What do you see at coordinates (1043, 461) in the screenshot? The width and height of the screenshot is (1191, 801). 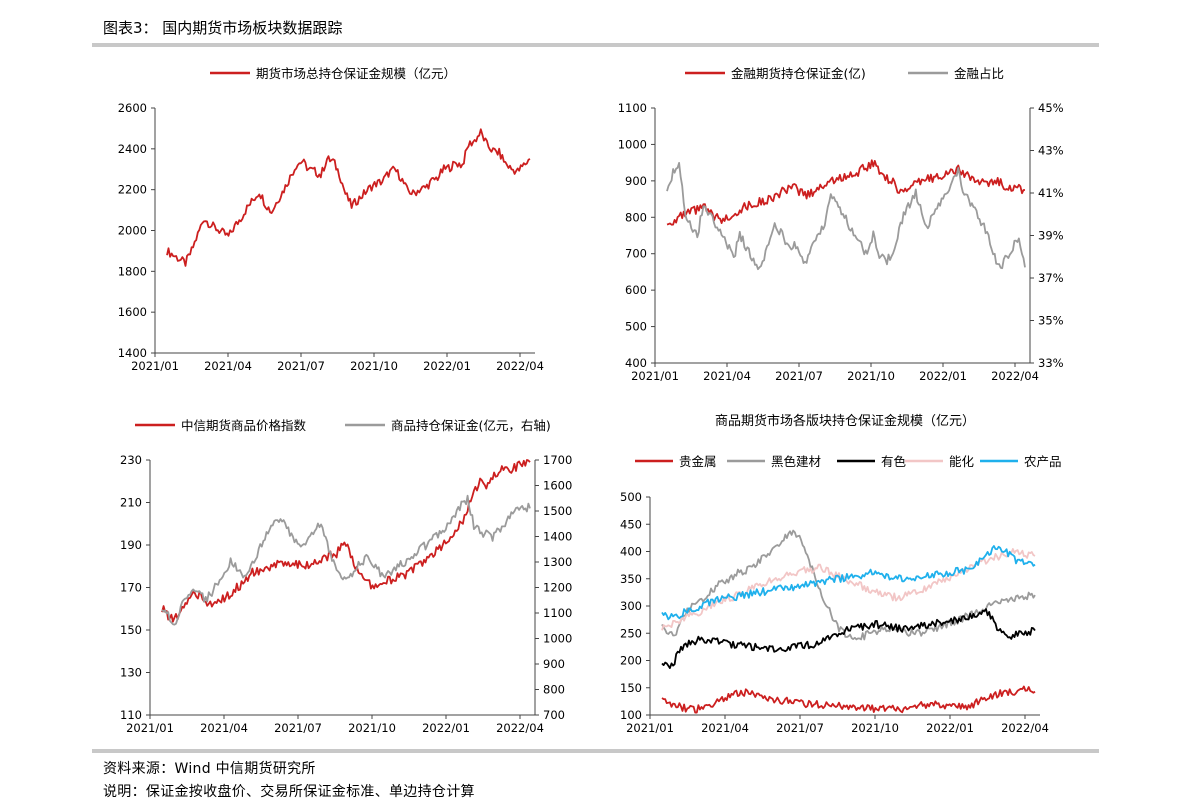 I see `legend-label: 农产品` at bounding box center [1043, 461].